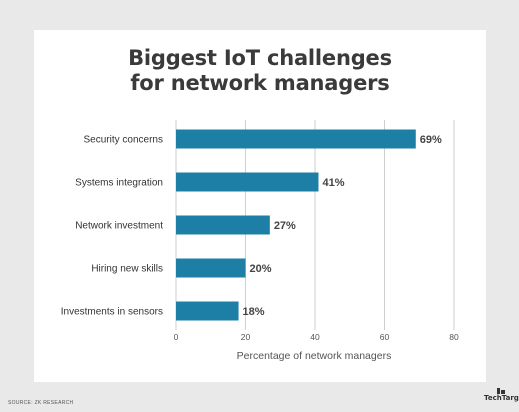 Image resolution: width=519 pixels, height=412 pixels. I want to click on source-note: SOURCE: ZK RESEARCH, so click(41, 403).